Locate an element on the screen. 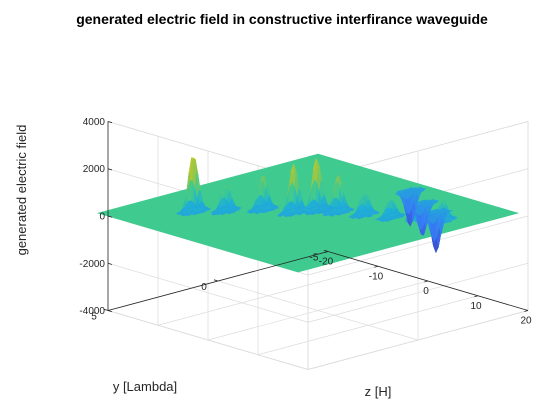  v-tick-label: 4000 is located at coordinates (94, 122).